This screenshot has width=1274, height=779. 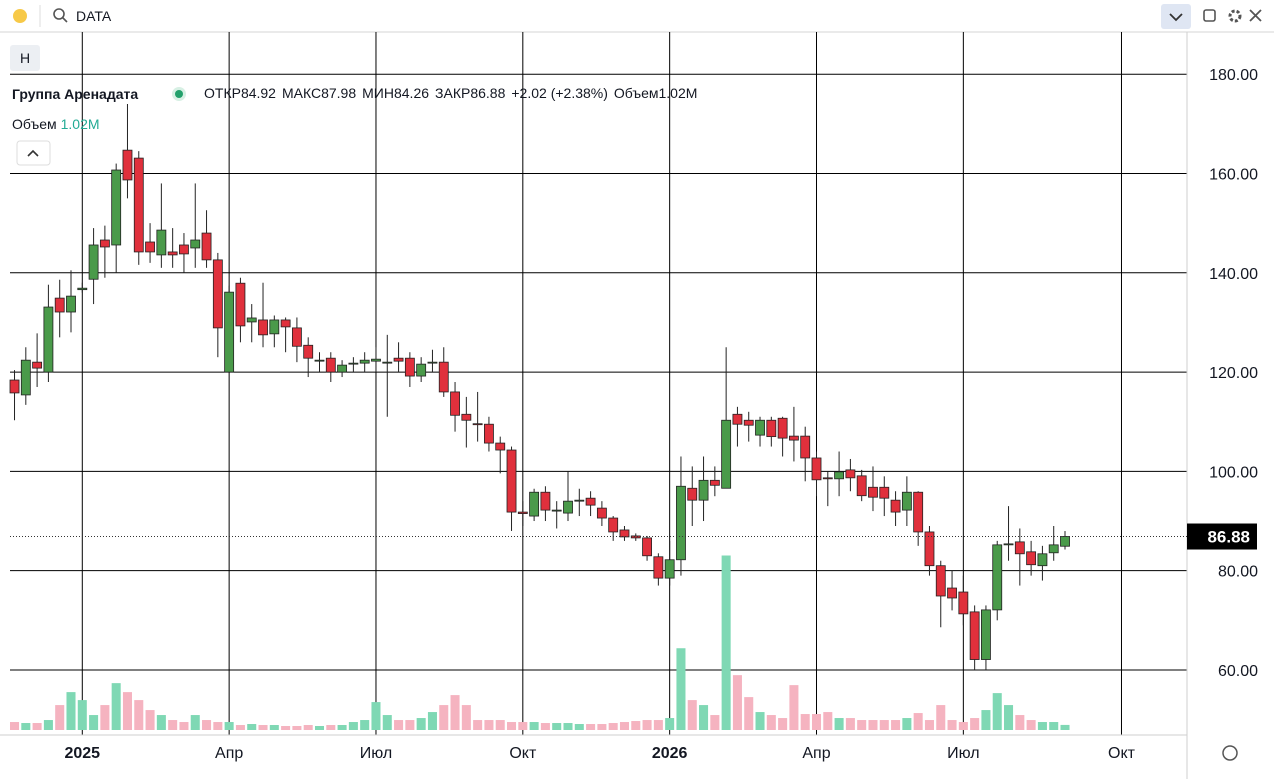 I want to click on label: МИН, so click(x=378, y=93).